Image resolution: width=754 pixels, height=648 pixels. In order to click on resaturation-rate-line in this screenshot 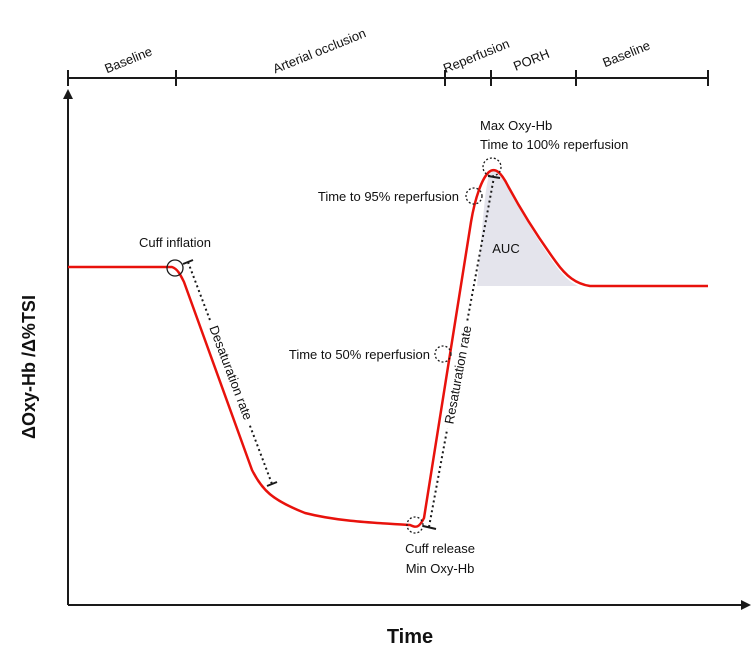, I will do `click(461, 352)`.